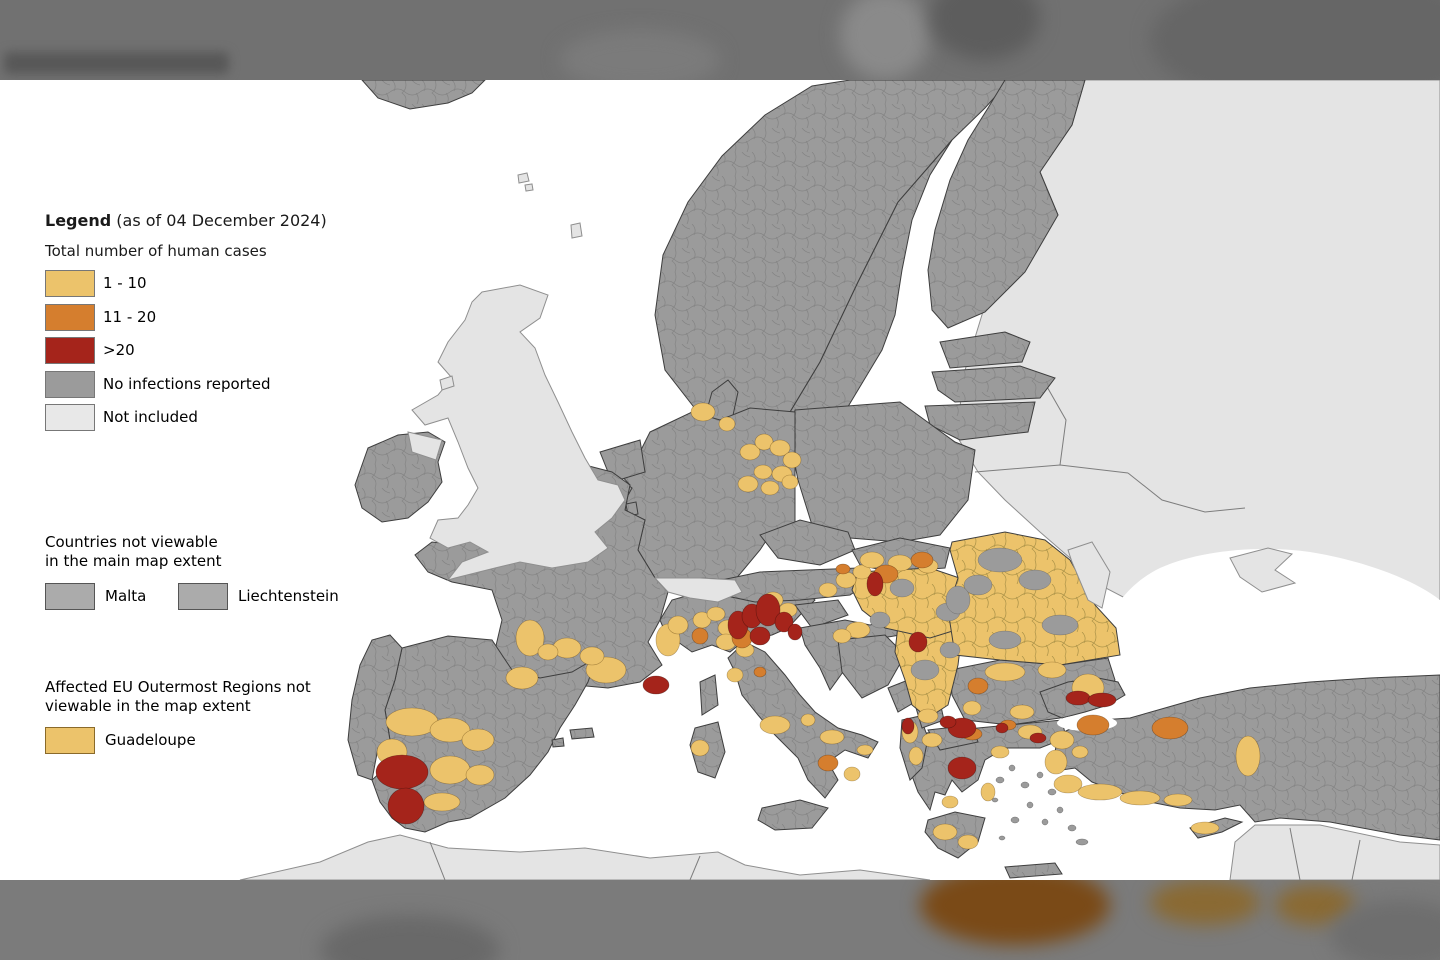  What do you see at coordinates (78, 220) in the screenshot?
I see `legend-title-bold: Legend` at bounding box center [78, 220].